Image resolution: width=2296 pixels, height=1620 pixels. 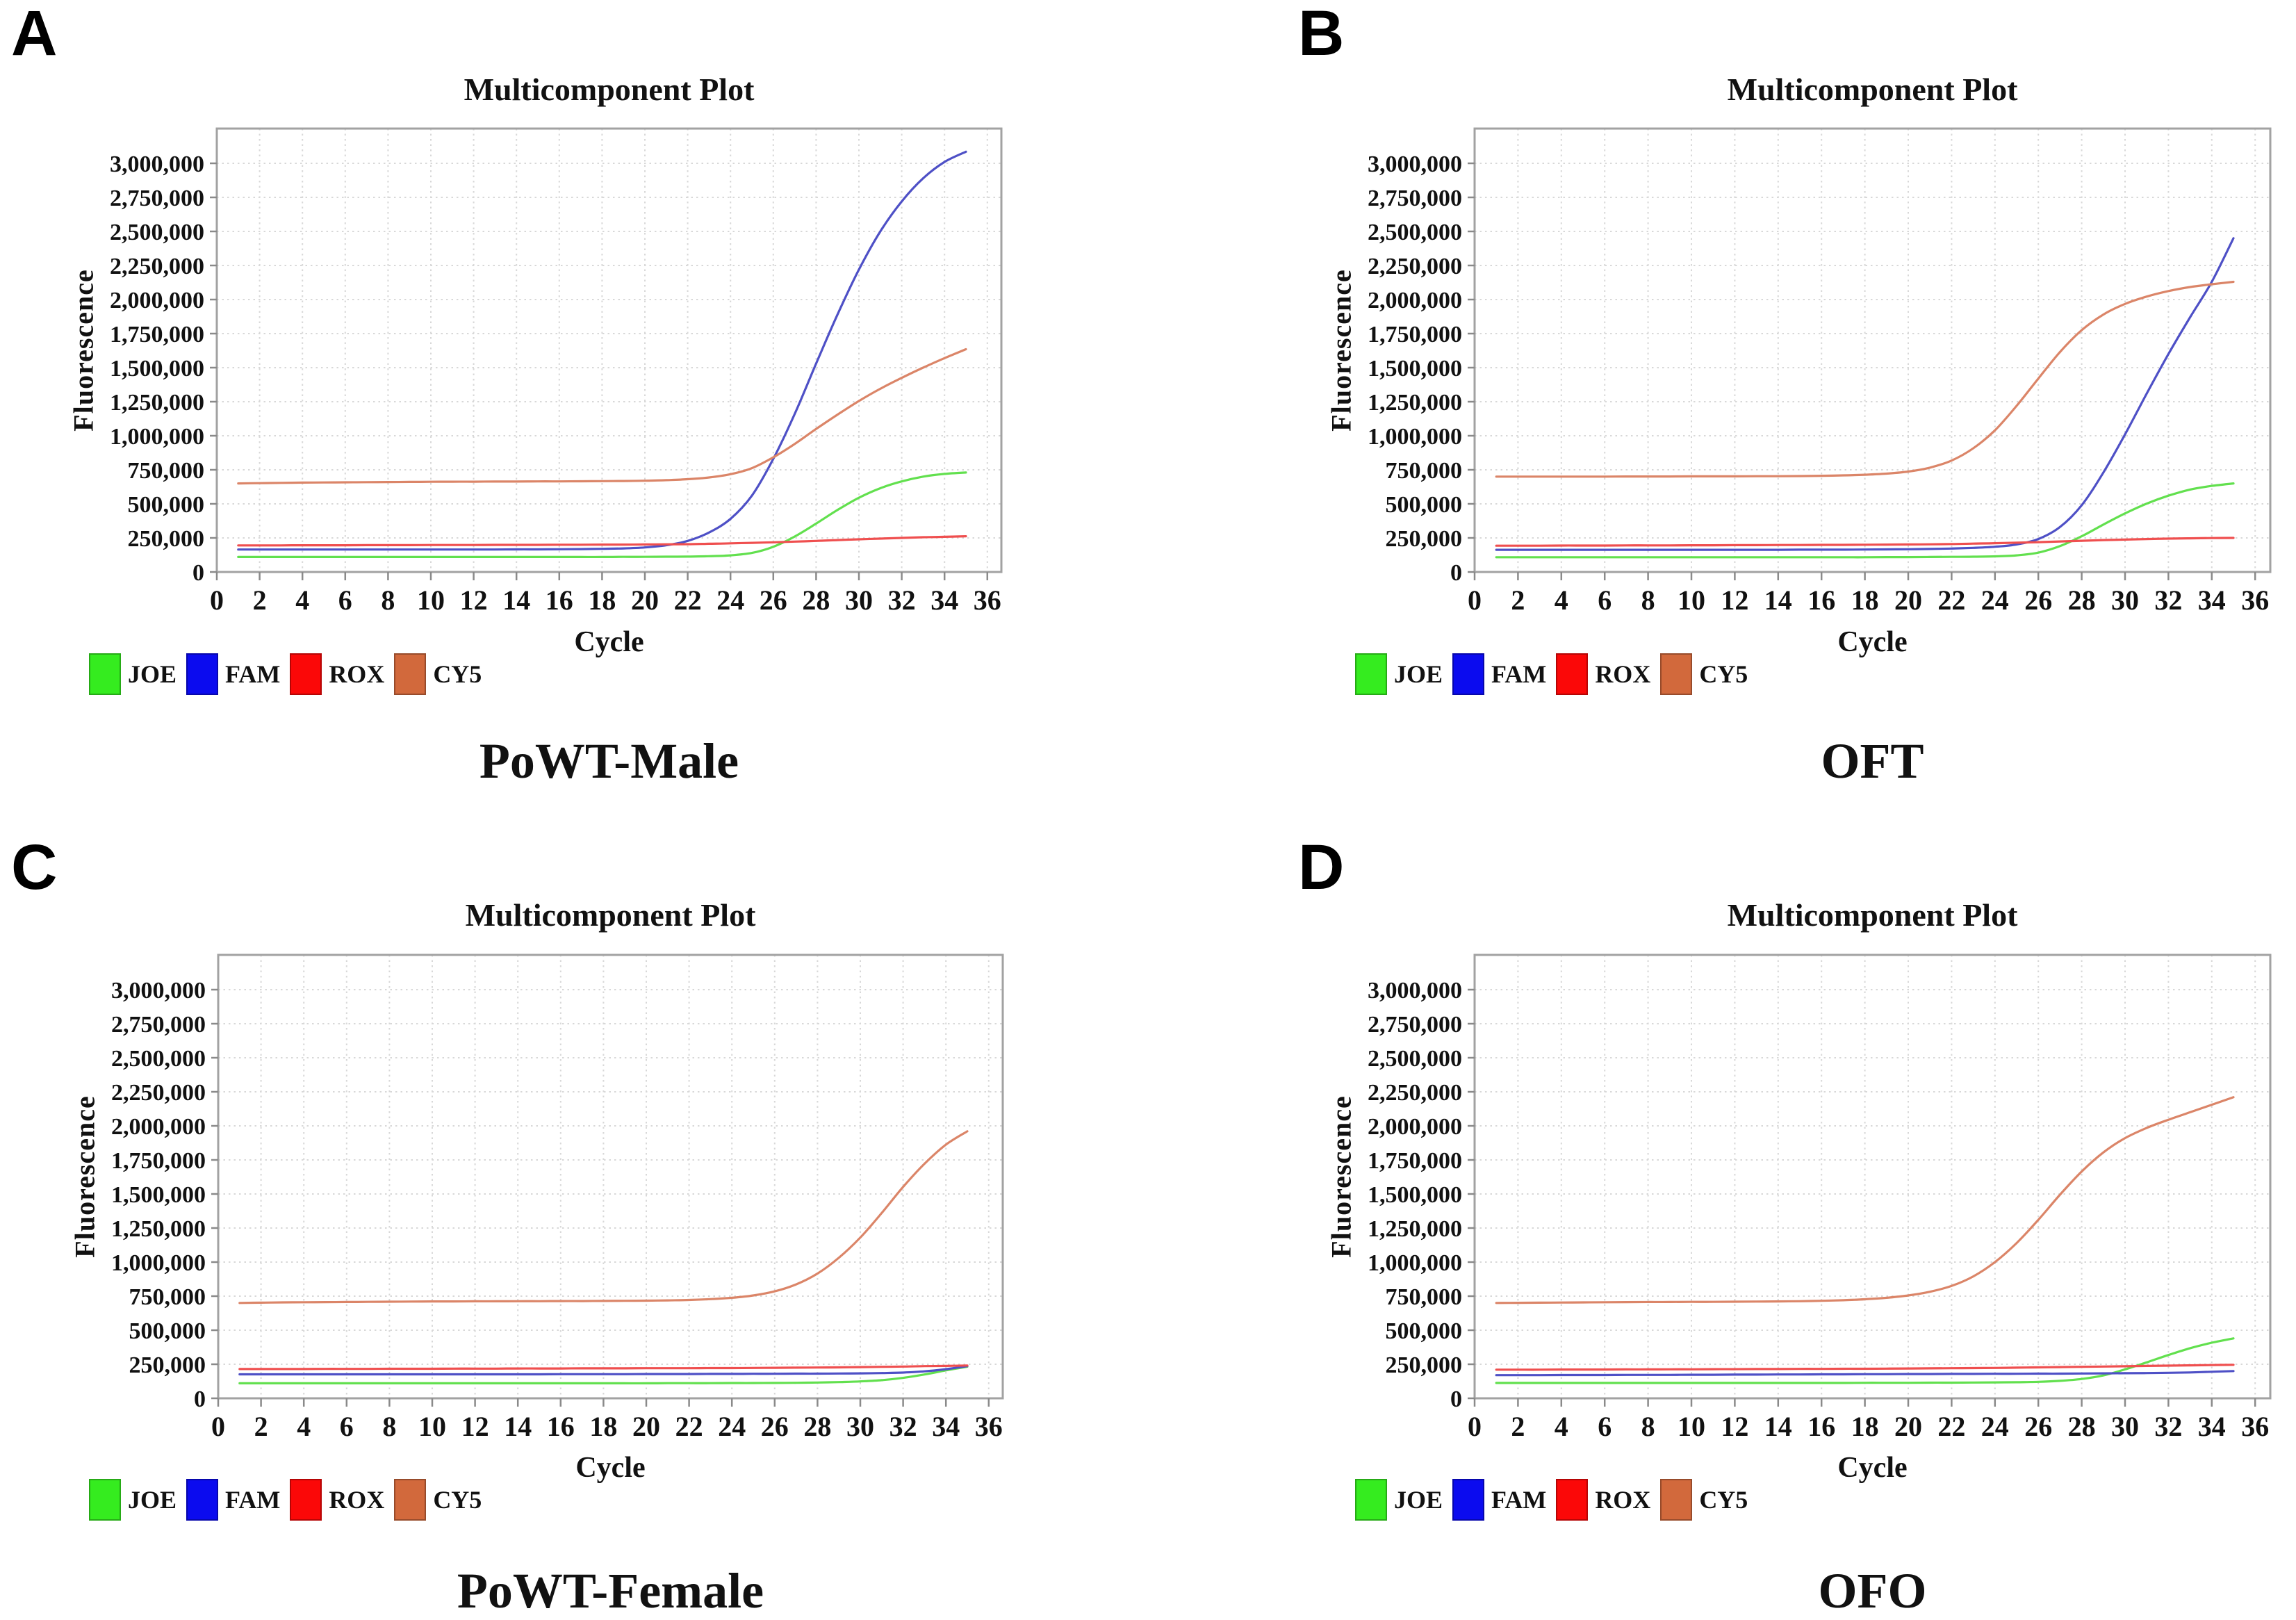 I want to click on legend-swatch-cy5, so click(x=411, y=674).